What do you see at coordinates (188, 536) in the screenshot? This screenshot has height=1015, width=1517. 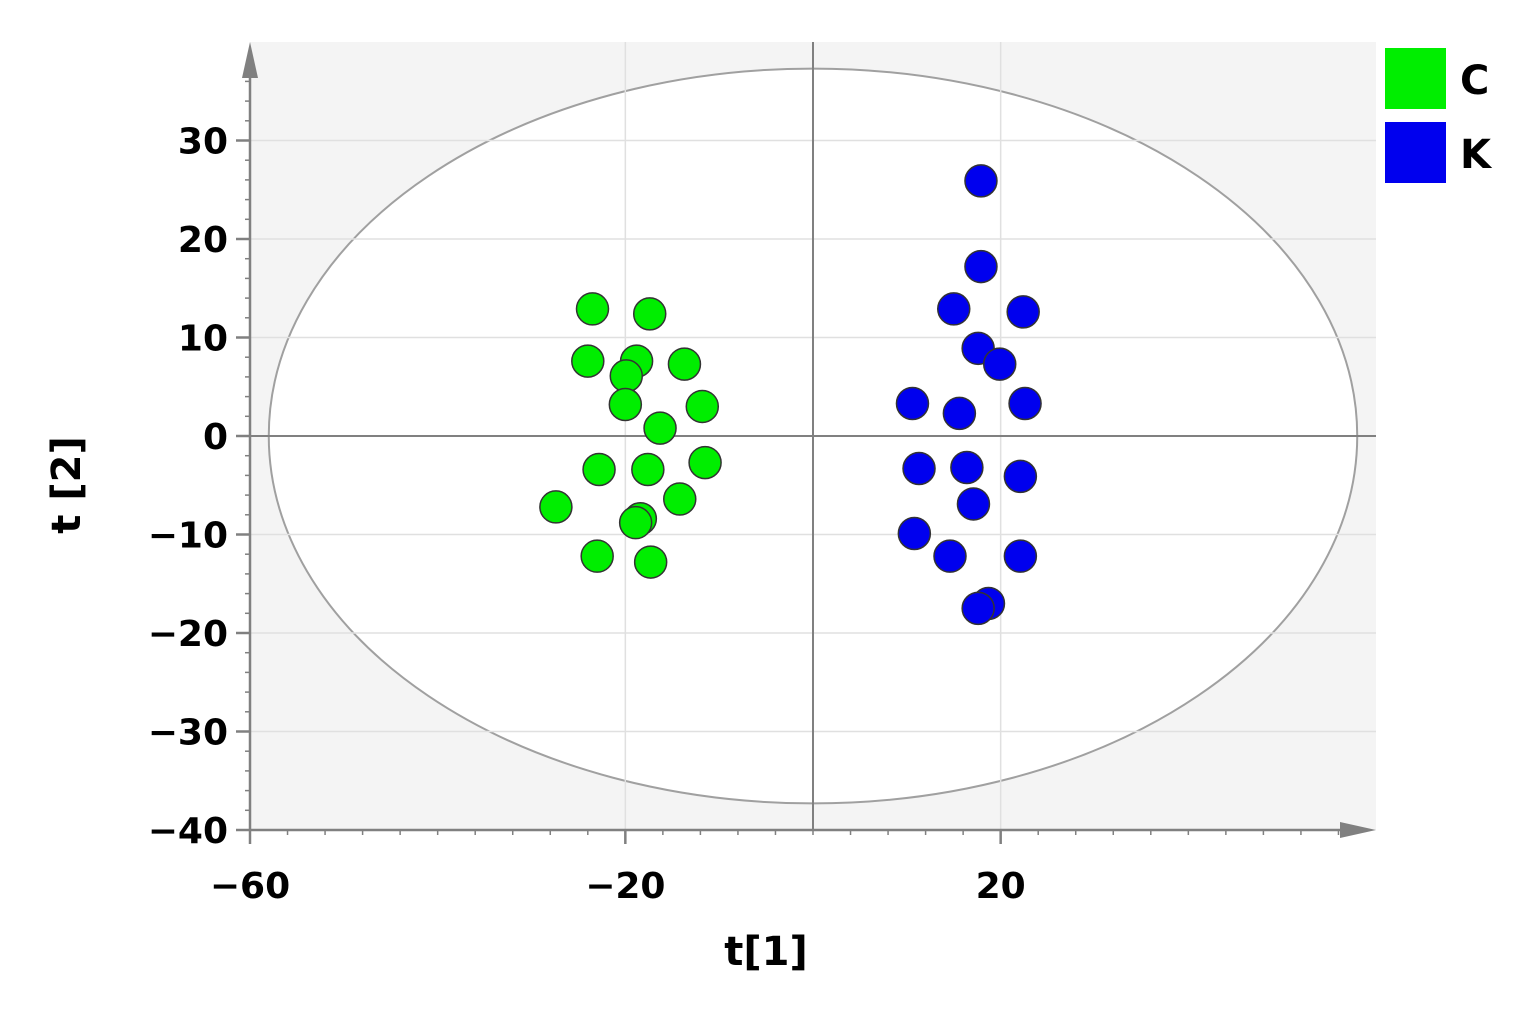 I see `y-tick-label: −10` at bounding box center [188, 536].